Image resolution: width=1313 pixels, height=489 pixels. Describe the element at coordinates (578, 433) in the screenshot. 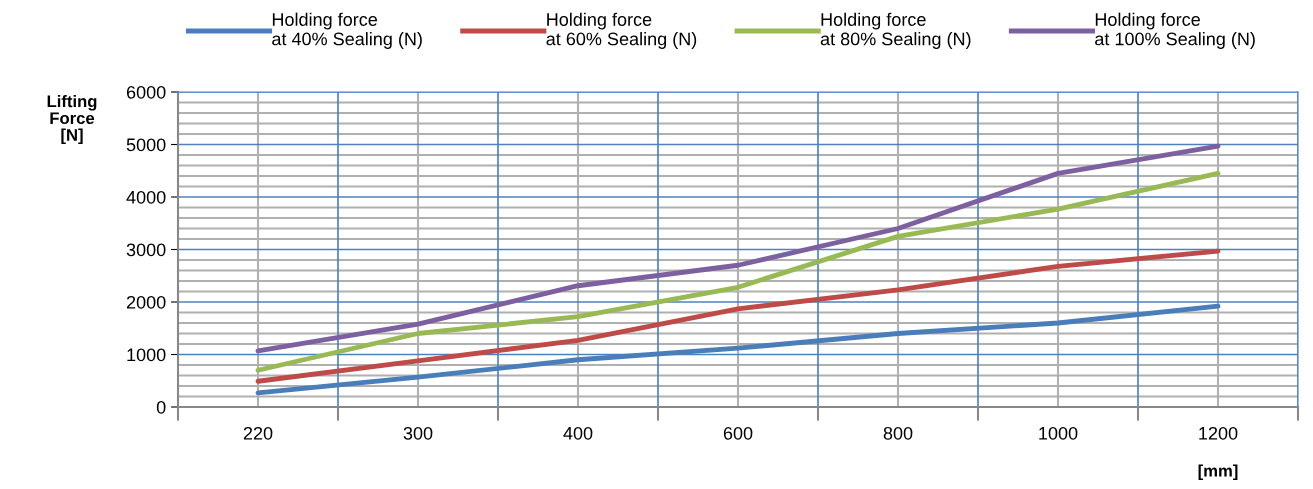

I see `x-tick-label: 400` at that location.